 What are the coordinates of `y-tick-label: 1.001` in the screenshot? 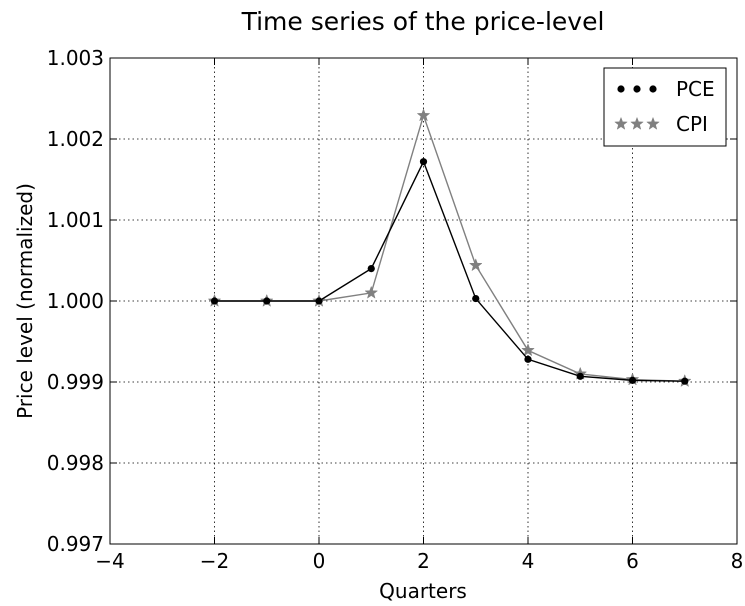 It's located at (75, 220).